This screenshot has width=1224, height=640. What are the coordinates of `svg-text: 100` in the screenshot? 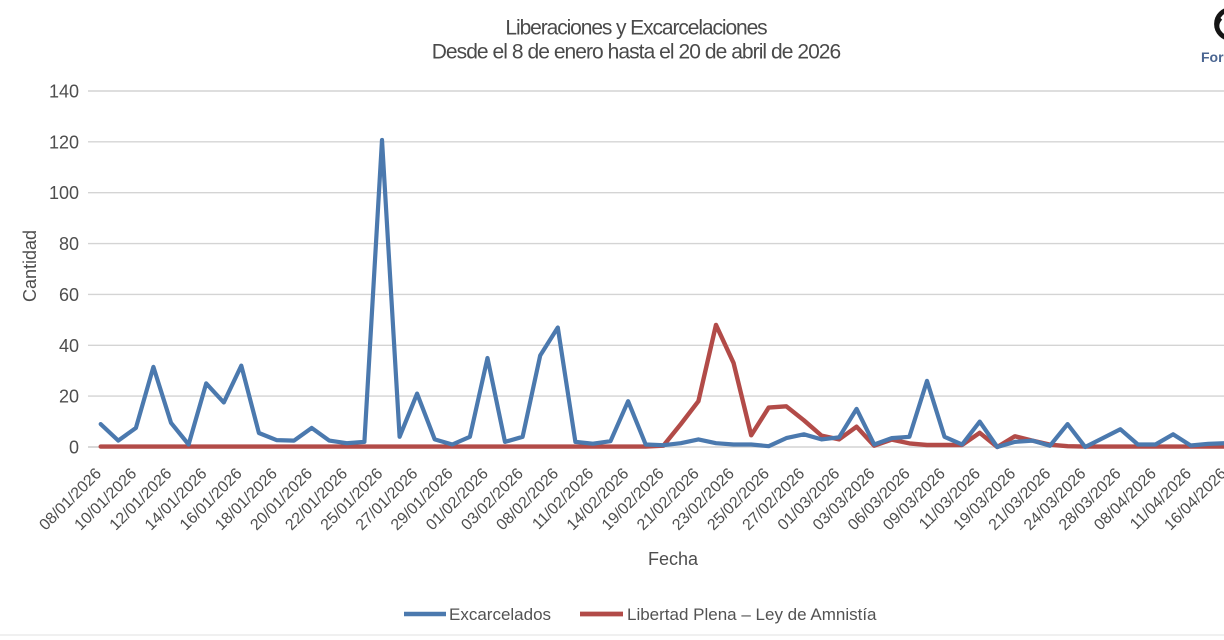 It's located at (64, 193).